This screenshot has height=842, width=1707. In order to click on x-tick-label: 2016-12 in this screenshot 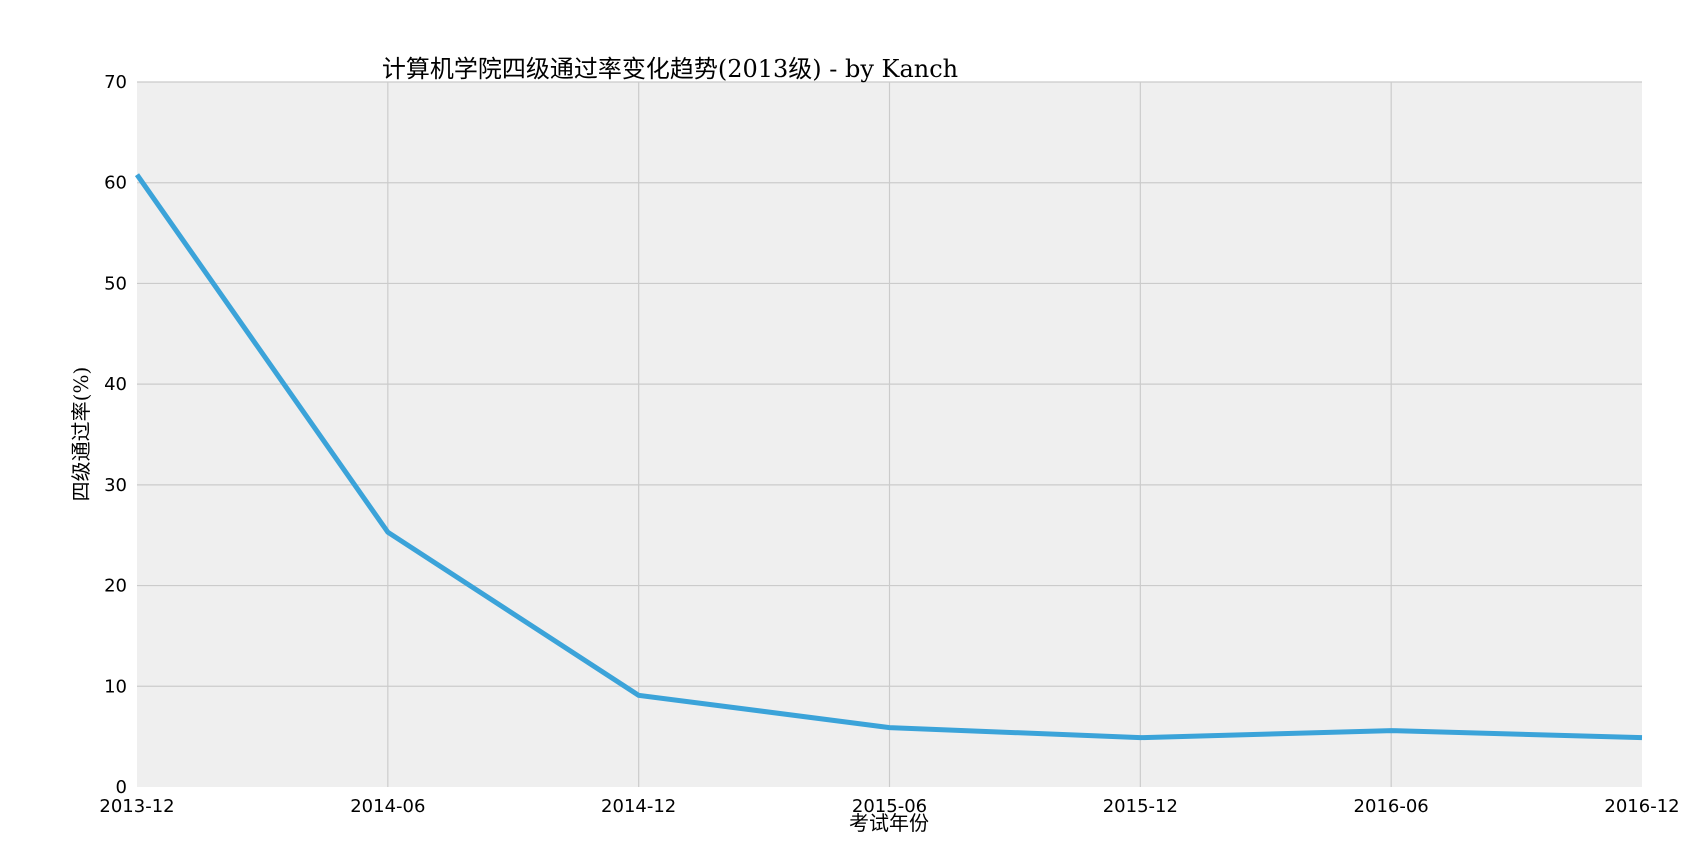, I will do `click(1641, 806)`.